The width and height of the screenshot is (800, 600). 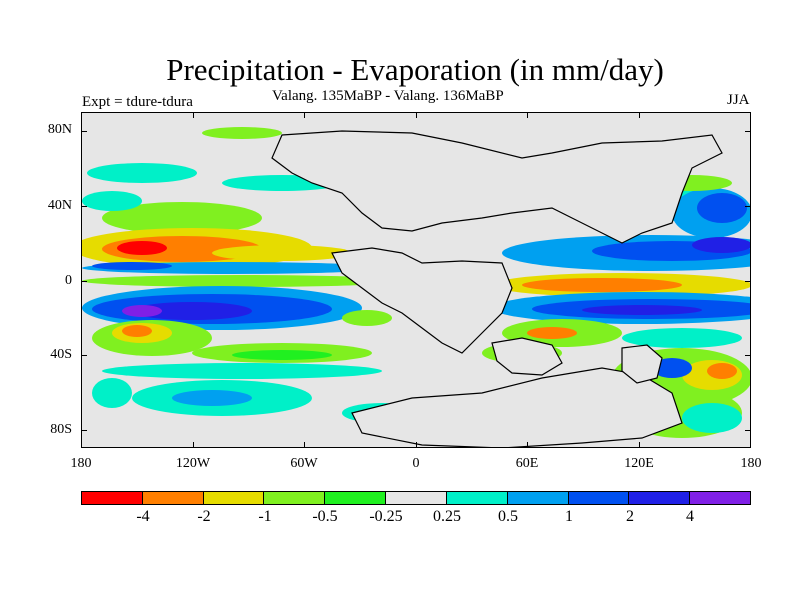 What do you see at coordinates (61, 354) in the screenshot?
I see `y-tick-label: 40S` at bounding box center [61, 354].